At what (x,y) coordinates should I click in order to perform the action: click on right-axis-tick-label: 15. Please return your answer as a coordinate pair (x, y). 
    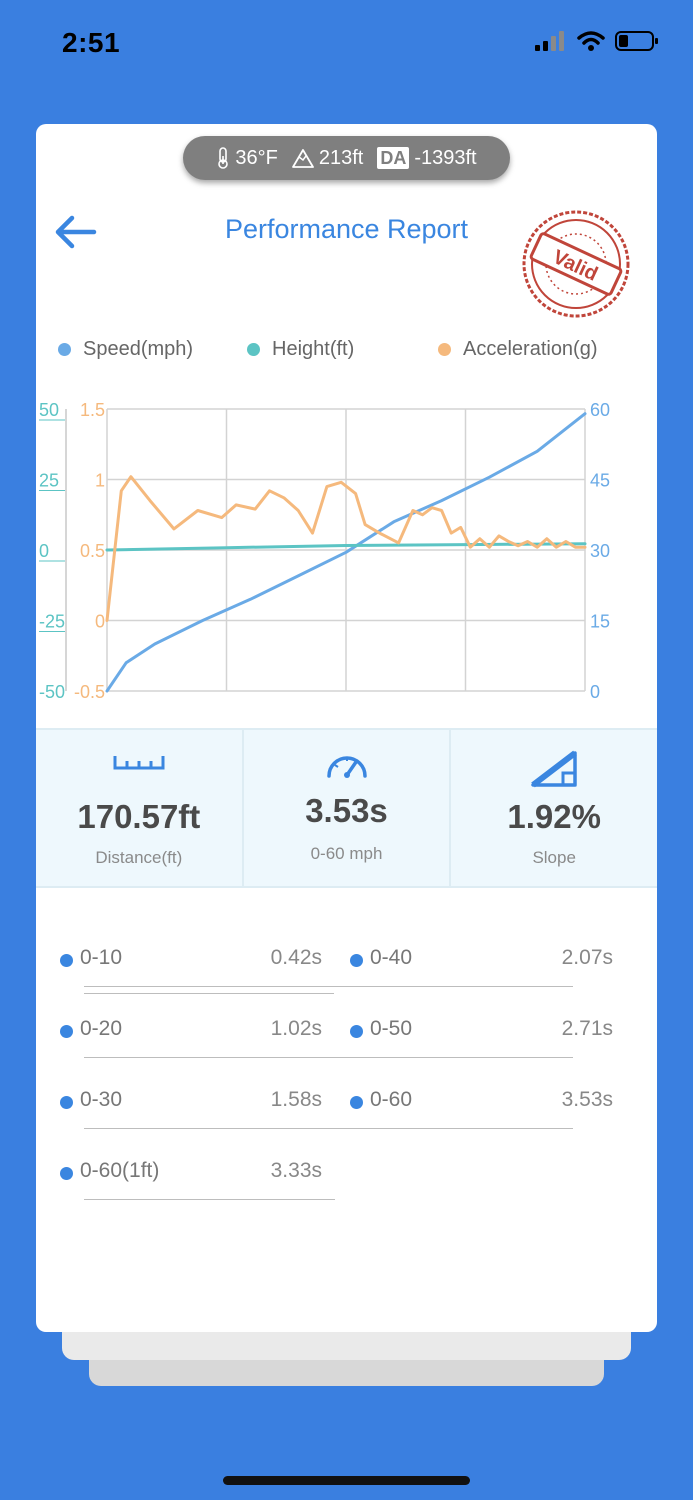
    Looking at the image, I should click on (600, 622).